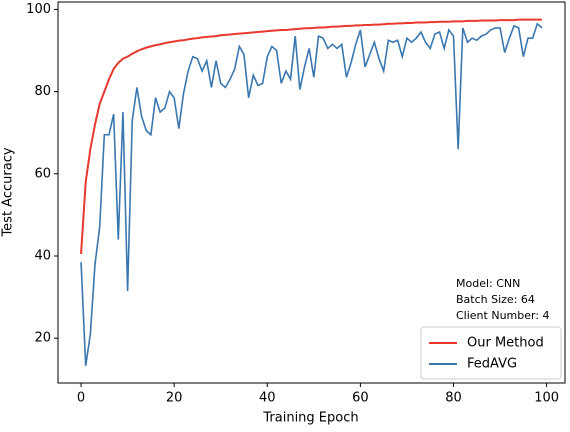  I want to click on y-tick-label: 80, so click(42, 91).